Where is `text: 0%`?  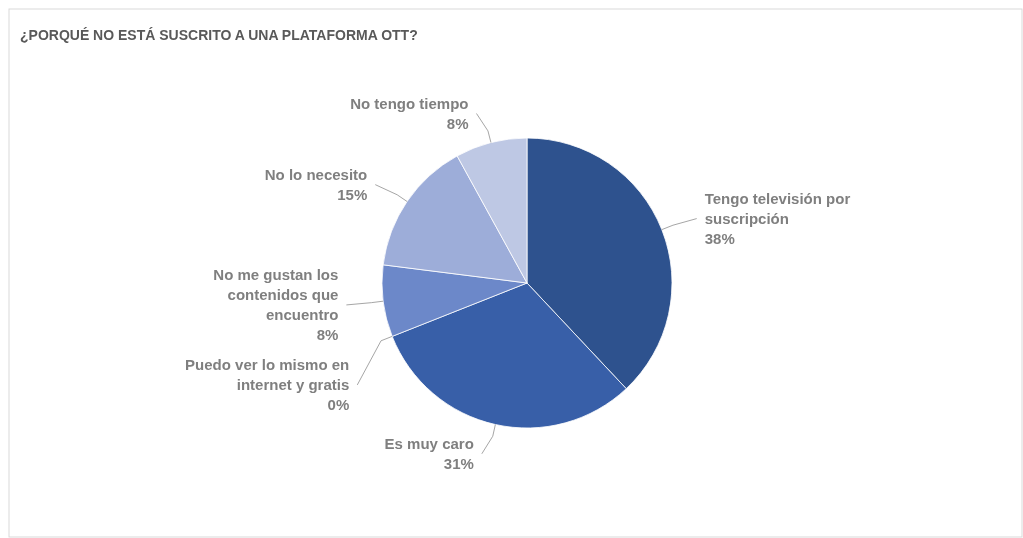
text: 0% is located at coordinates (338, 404).